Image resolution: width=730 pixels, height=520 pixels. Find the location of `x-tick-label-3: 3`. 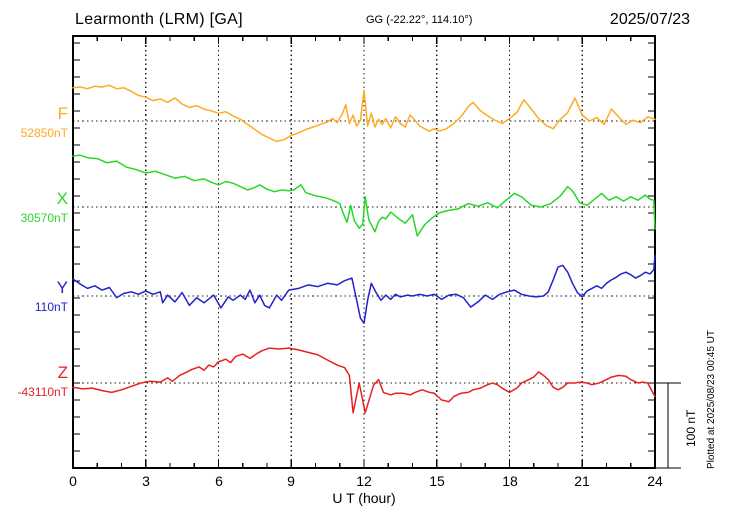

x-tick-label-3: 3 is located at coordinates (146, 481).